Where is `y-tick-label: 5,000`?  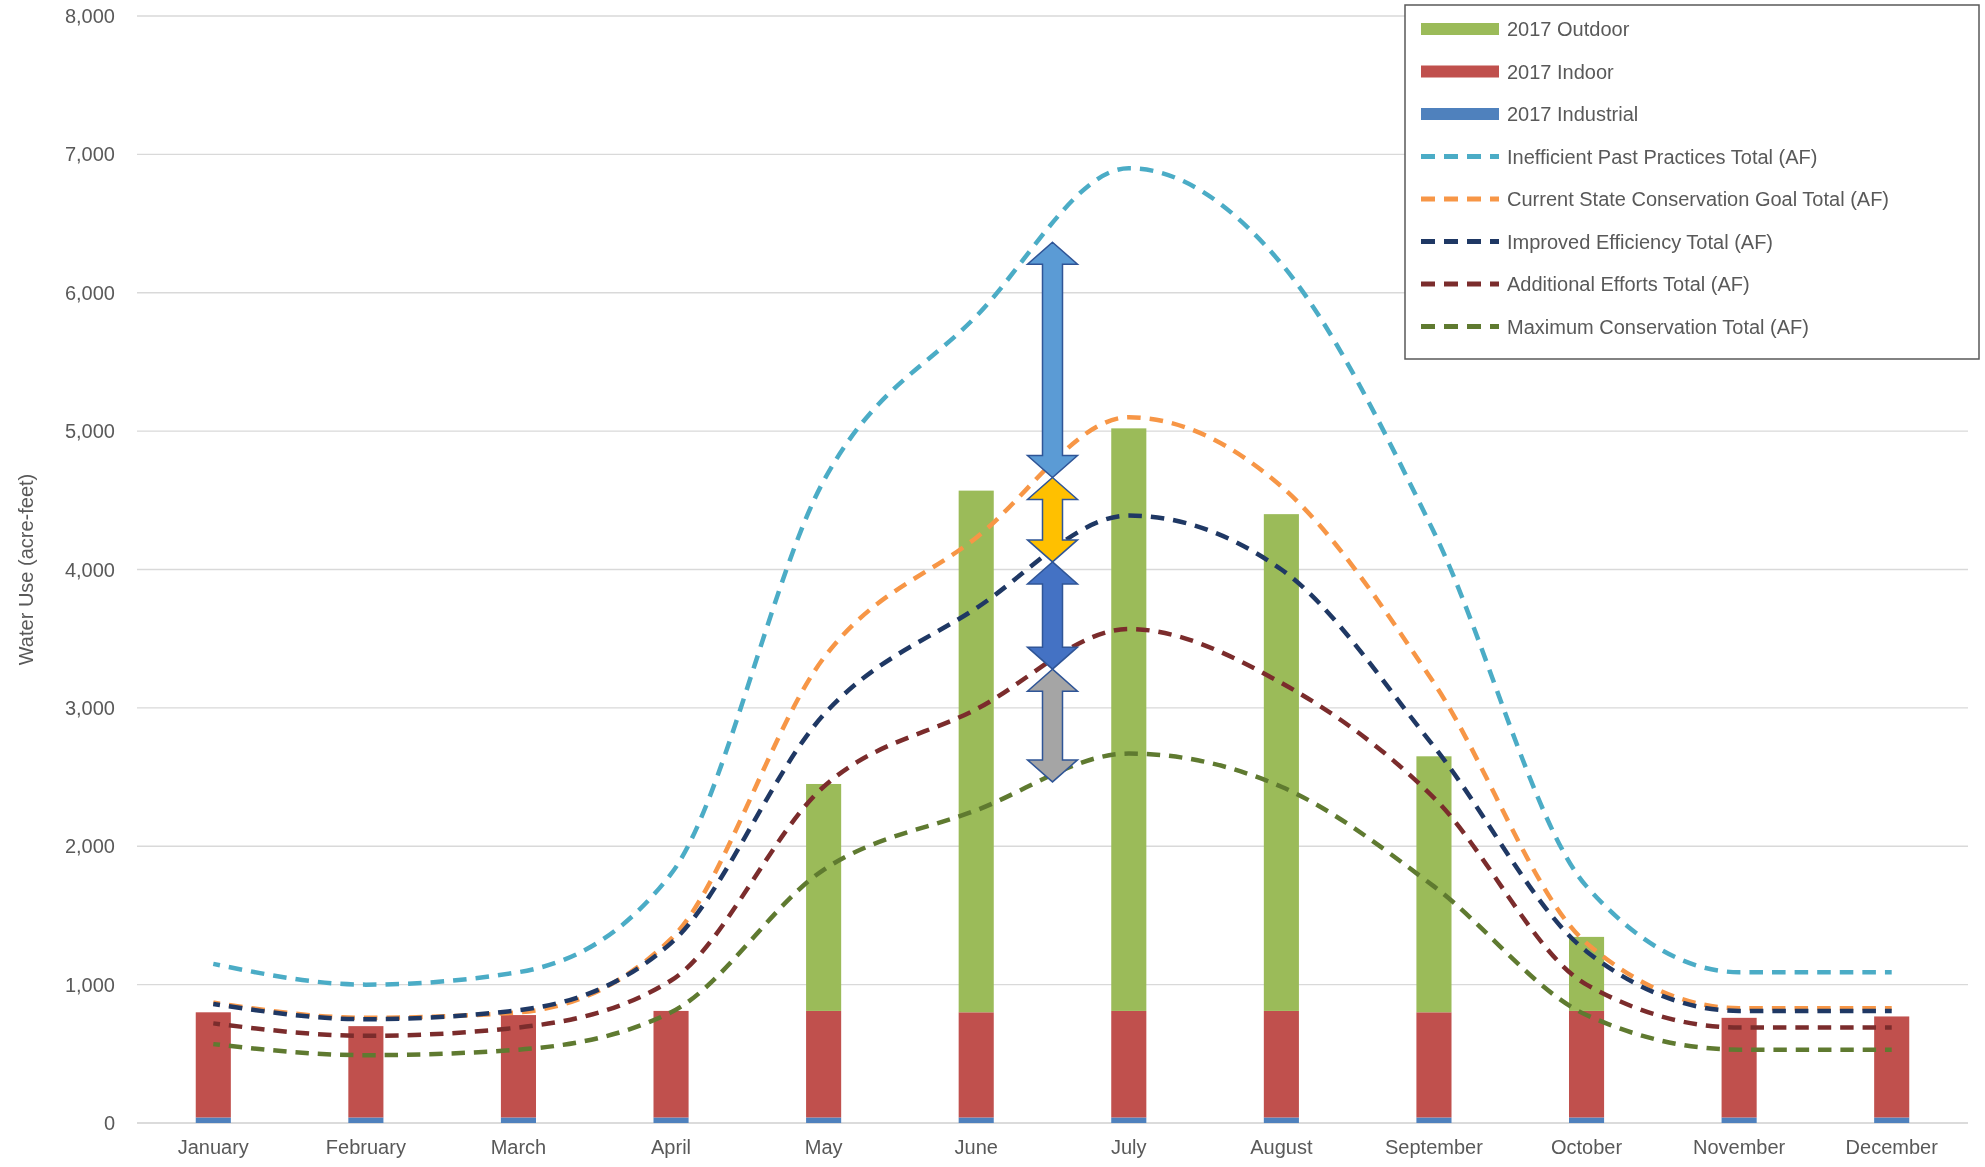 y-tick-label: 5,000 is located at coordinates (89, 431).